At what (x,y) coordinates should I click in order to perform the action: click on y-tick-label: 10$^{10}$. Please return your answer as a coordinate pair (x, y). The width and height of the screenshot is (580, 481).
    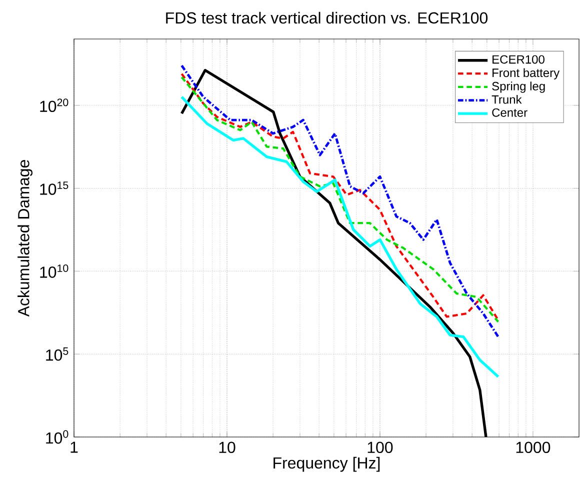
    Looking at the image, I should click on (54, 271).